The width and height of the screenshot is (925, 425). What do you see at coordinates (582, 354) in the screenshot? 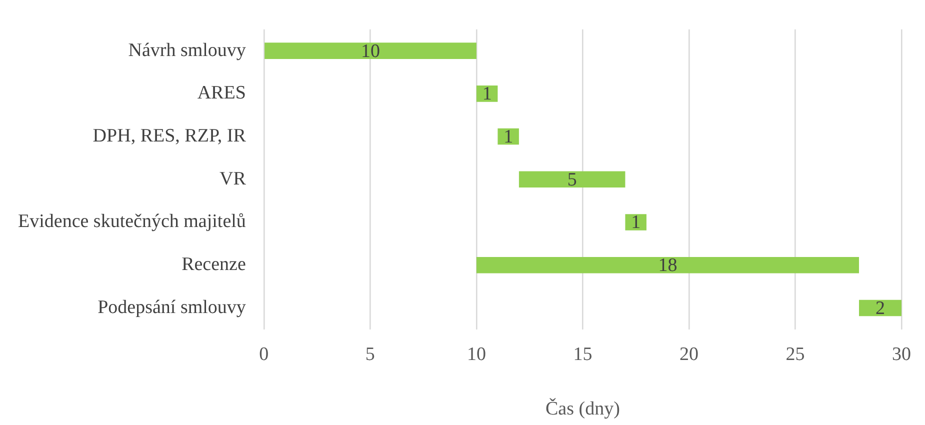
I see `x-tick-label: 15` at bounding box center [582, 354].